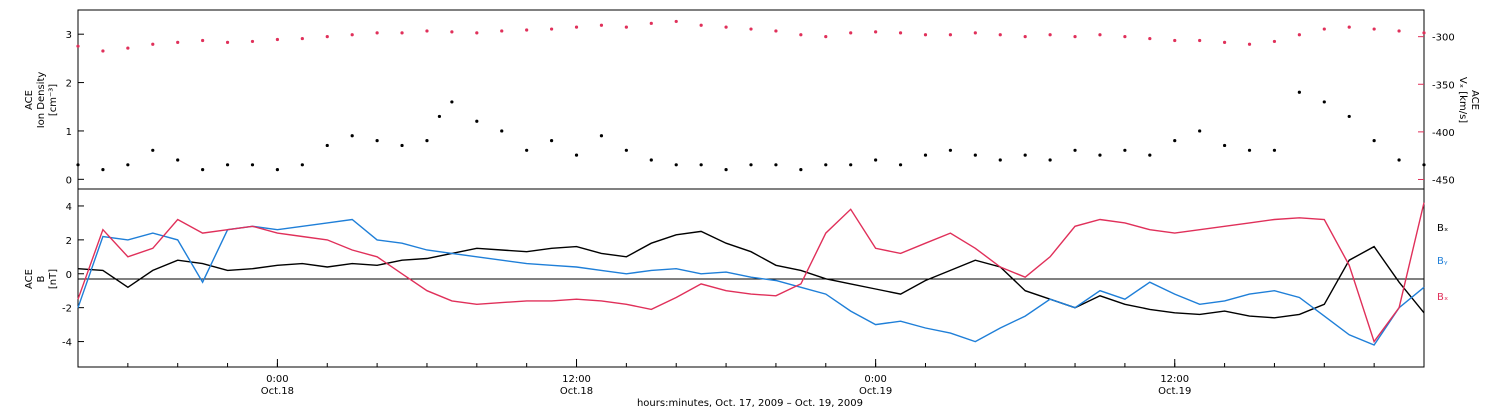 This screenshot has width=1500, height=414. What do you see at coordinates (67, 309) in the screenshot?
I see `b-tick-label-3: -2` at bounding box center [67, 309].